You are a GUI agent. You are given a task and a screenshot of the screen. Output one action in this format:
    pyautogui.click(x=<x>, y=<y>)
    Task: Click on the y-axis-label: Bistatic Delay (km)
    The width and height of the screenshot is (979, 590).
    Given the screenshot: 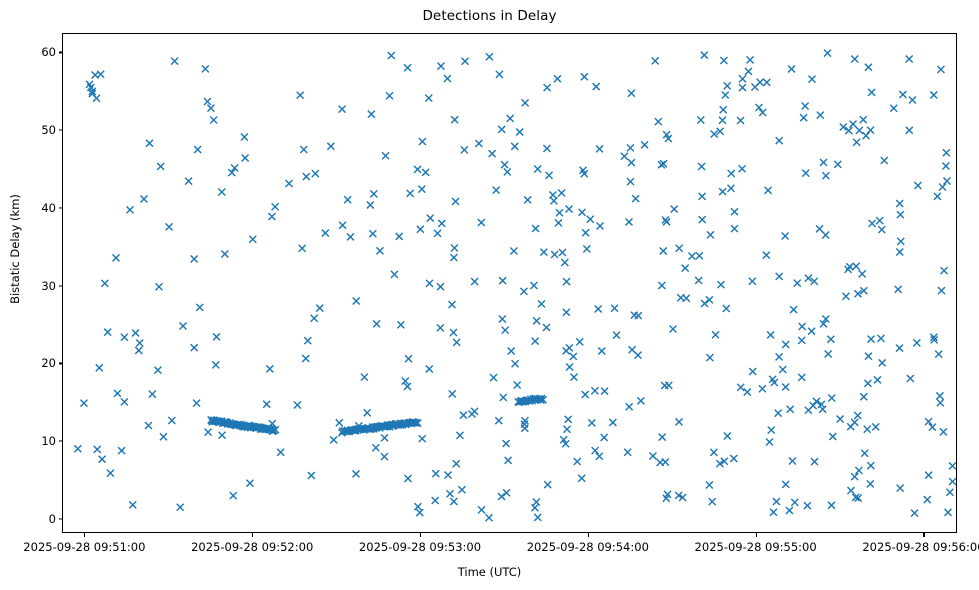 What is the action you would take?
    pyautogui.click(x=15, y=249)
    